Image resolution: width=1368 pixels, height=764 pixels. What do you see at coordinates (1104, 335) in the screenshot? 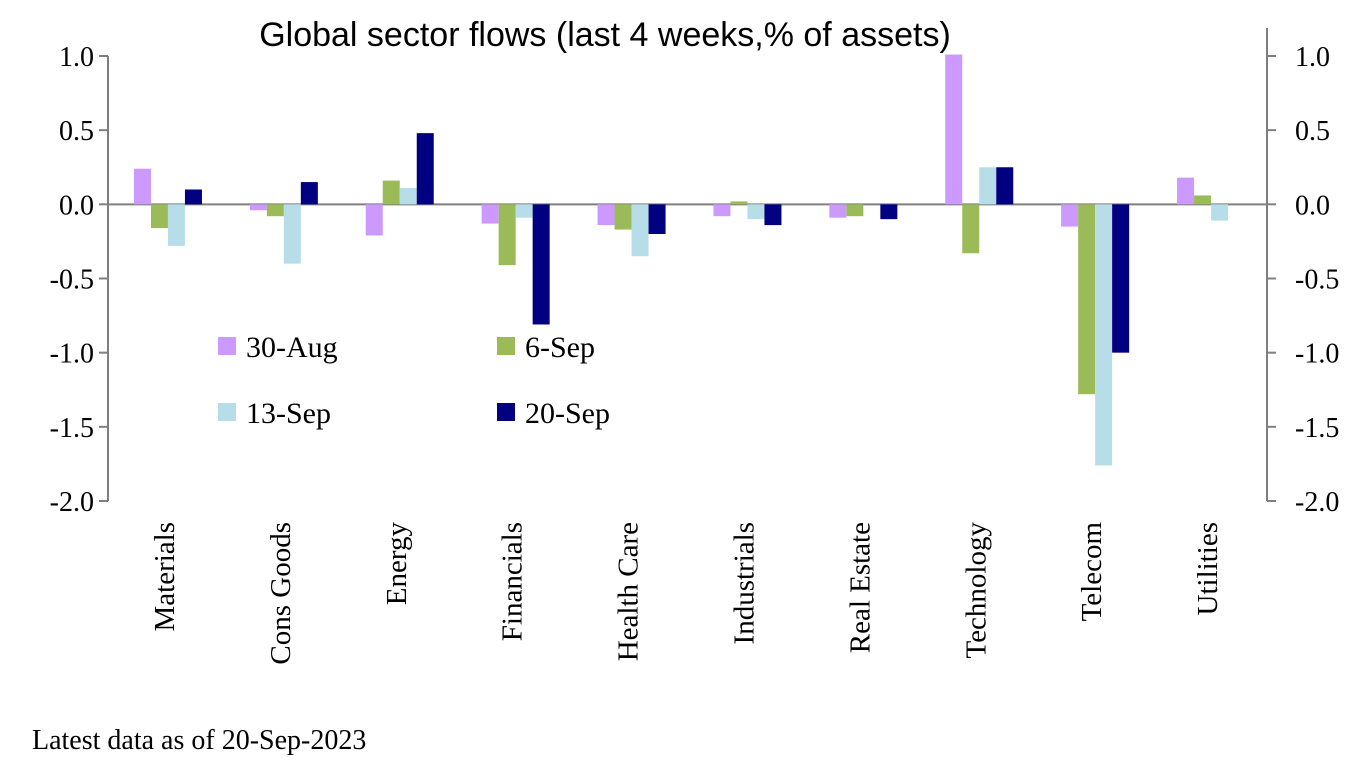
I see `bar-telecom-13-sep` at bounding box center [1104, 335].